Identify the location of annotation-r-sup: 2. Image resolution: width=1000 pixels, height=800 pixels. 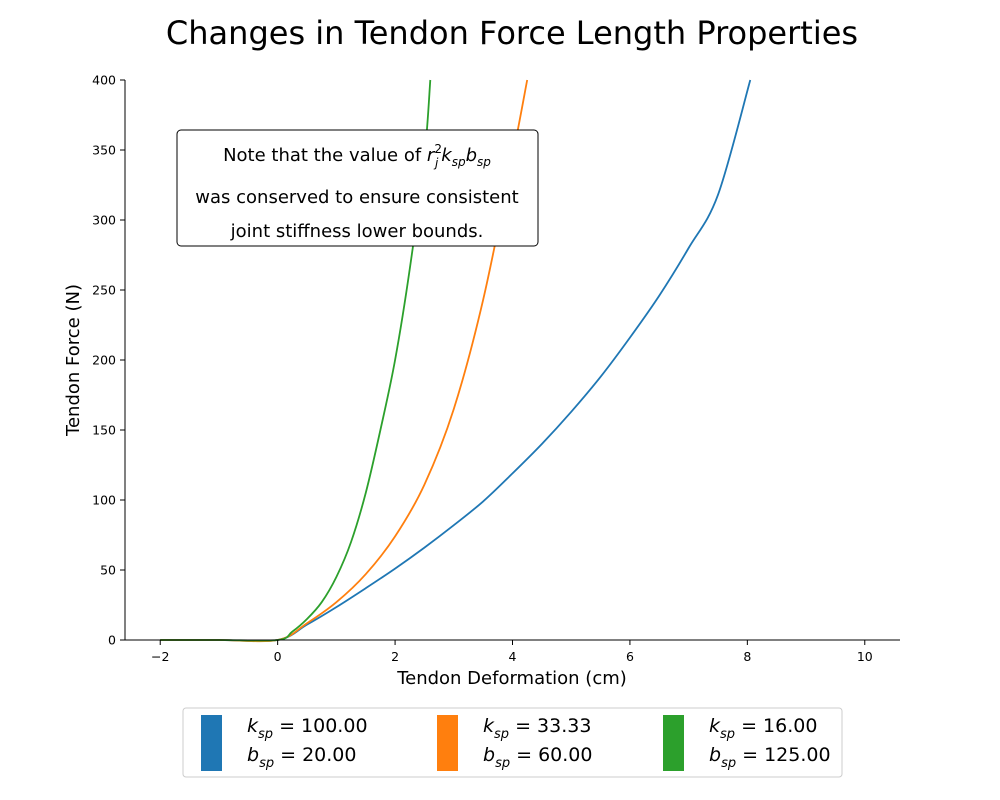
(438, 149).